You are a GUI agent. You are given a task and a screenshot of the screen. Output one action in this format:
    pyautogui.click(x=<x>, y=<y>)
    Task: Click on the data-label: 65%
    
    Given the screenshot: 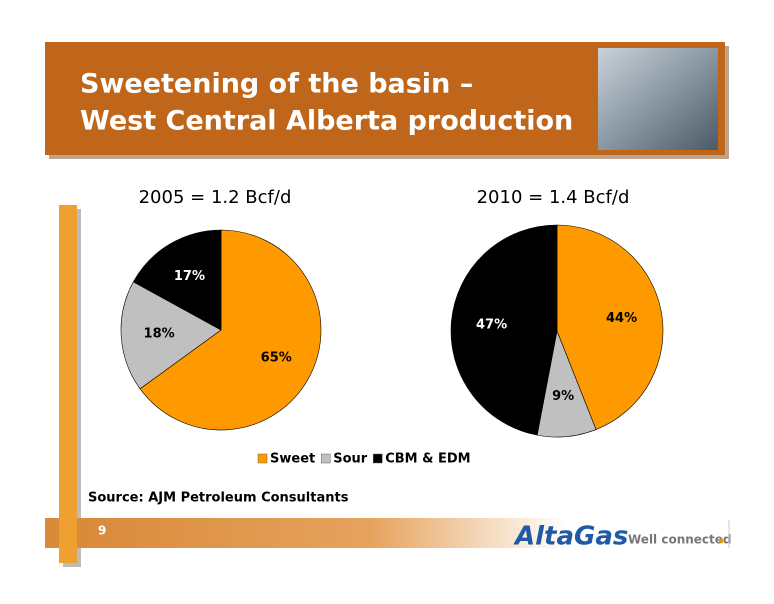 What is the action you would take?
    pyautogui.click(x=276, y=358)
    